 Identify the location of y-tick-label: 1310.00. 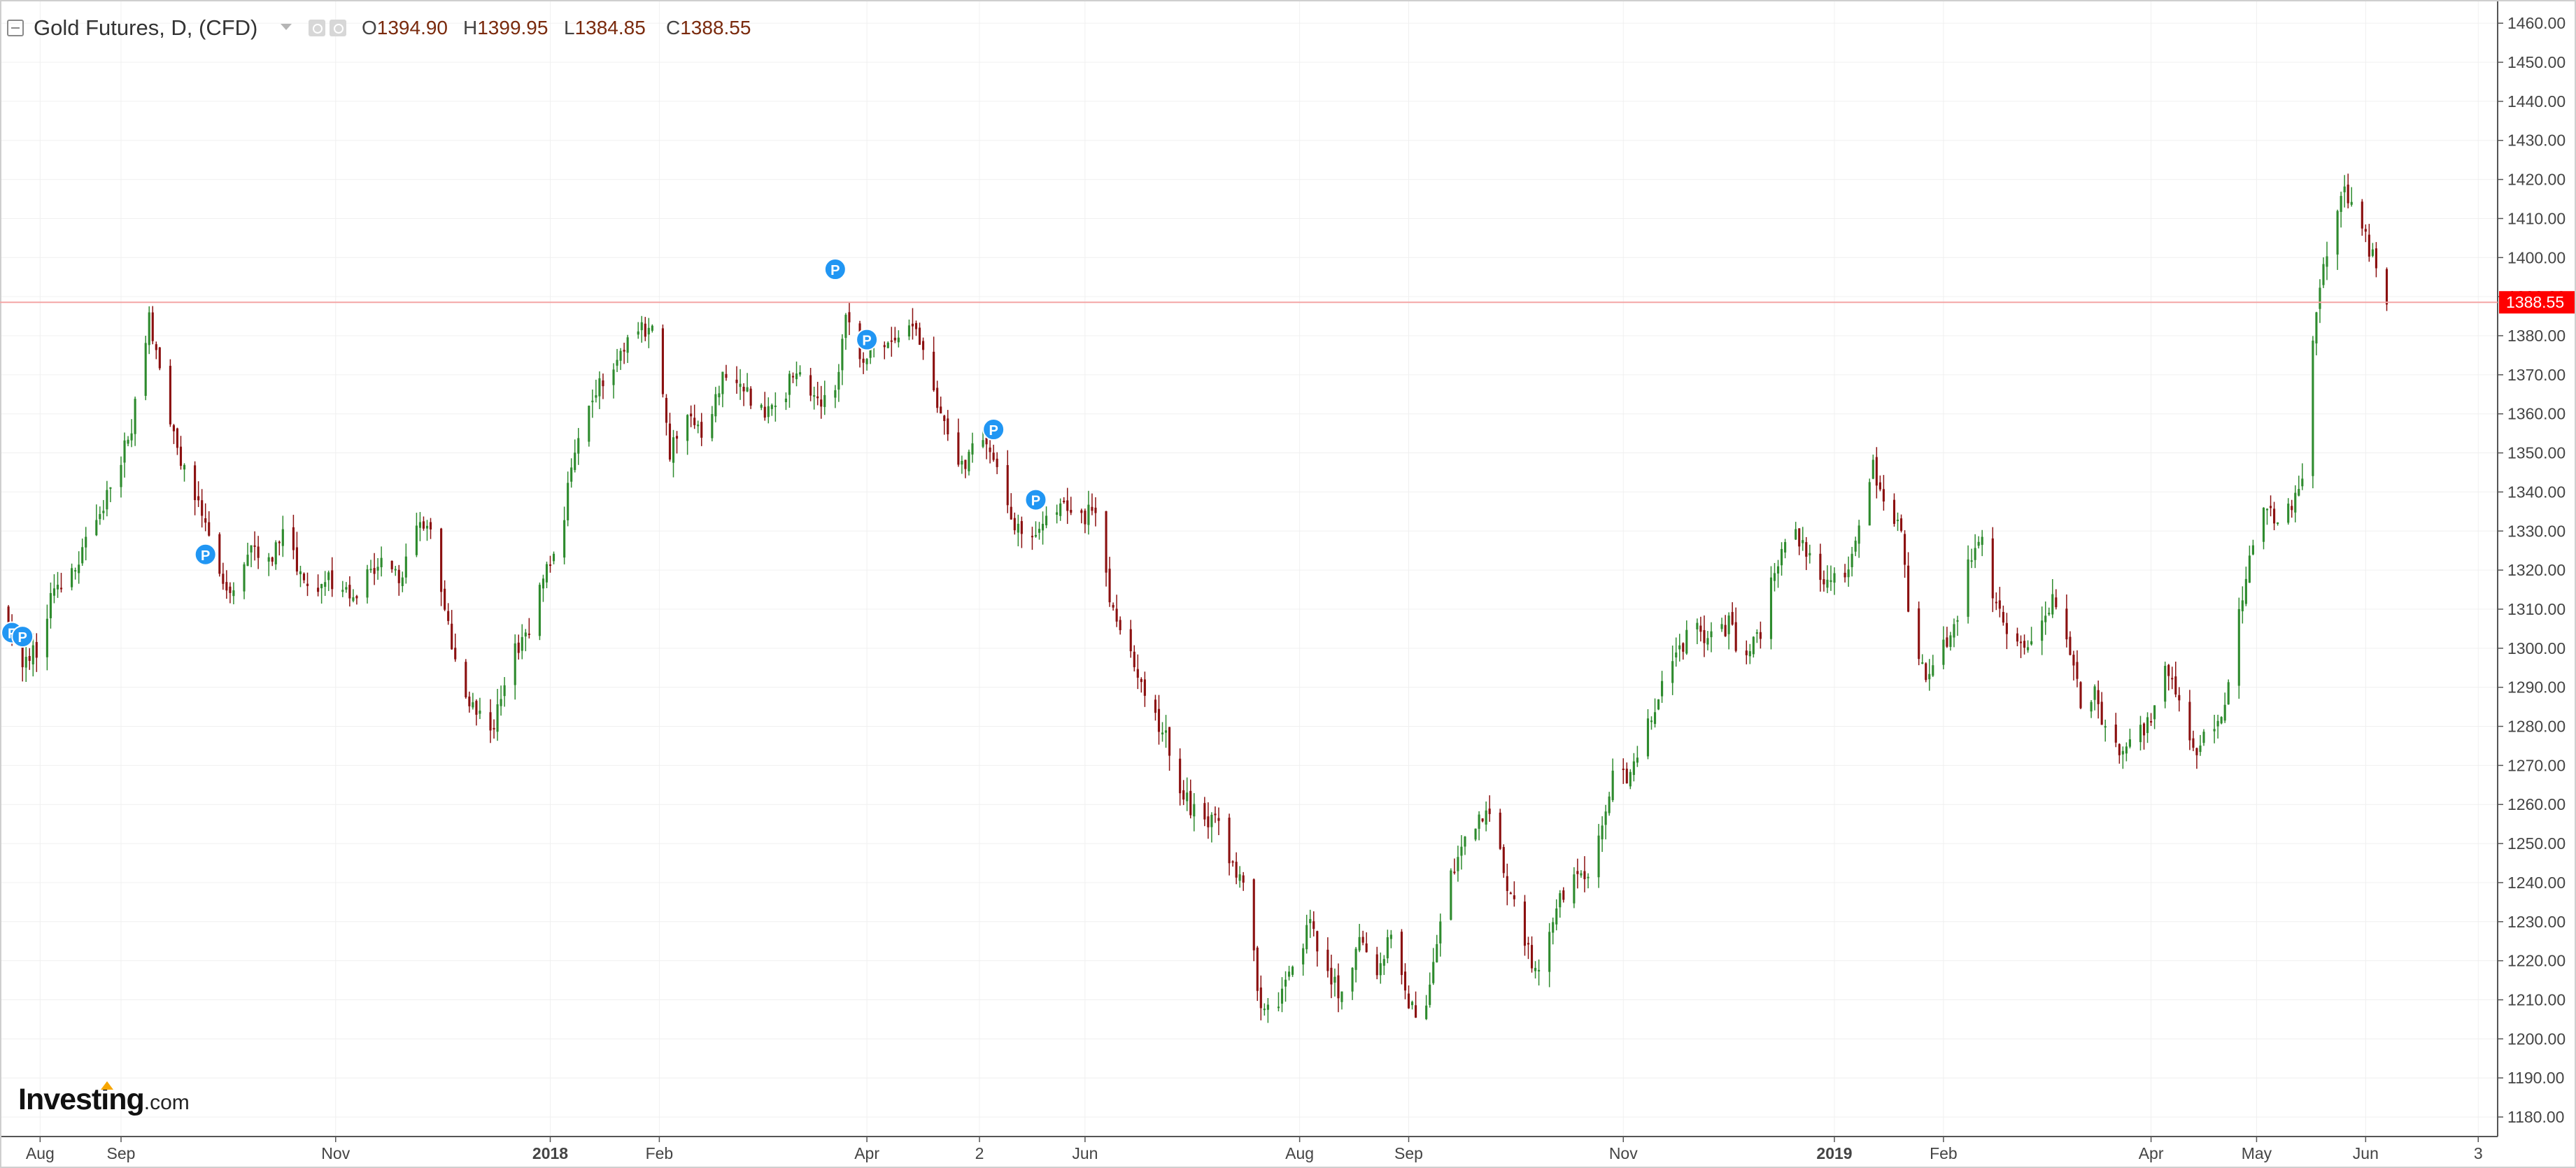
(2536, 609).